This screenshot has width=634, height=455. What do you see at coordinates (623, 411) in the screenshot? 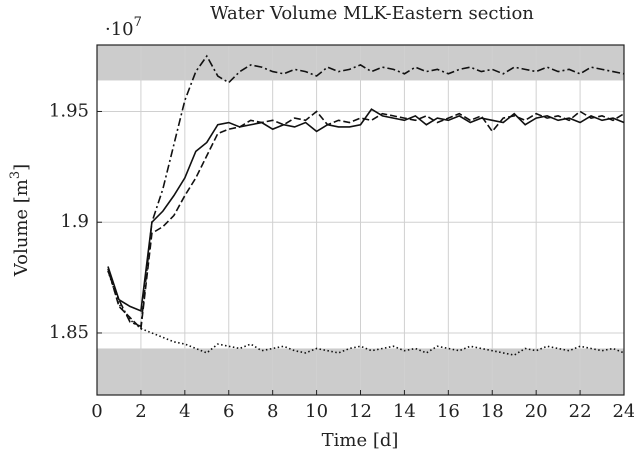
I see `x-tick-label: 24` at bounding box center [623, 411].